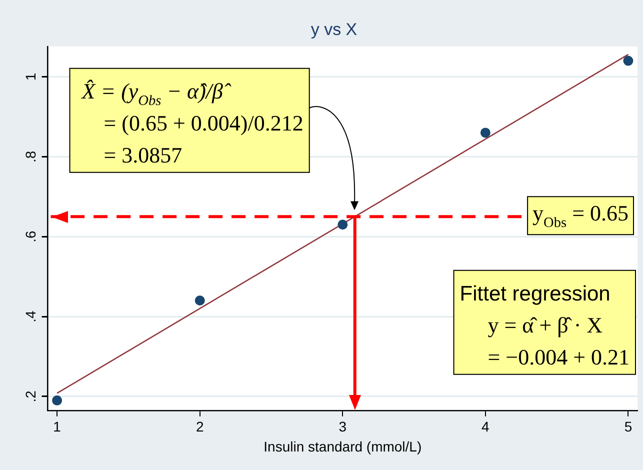  I want to click on x-tick-label: 1, so click(57, 426).